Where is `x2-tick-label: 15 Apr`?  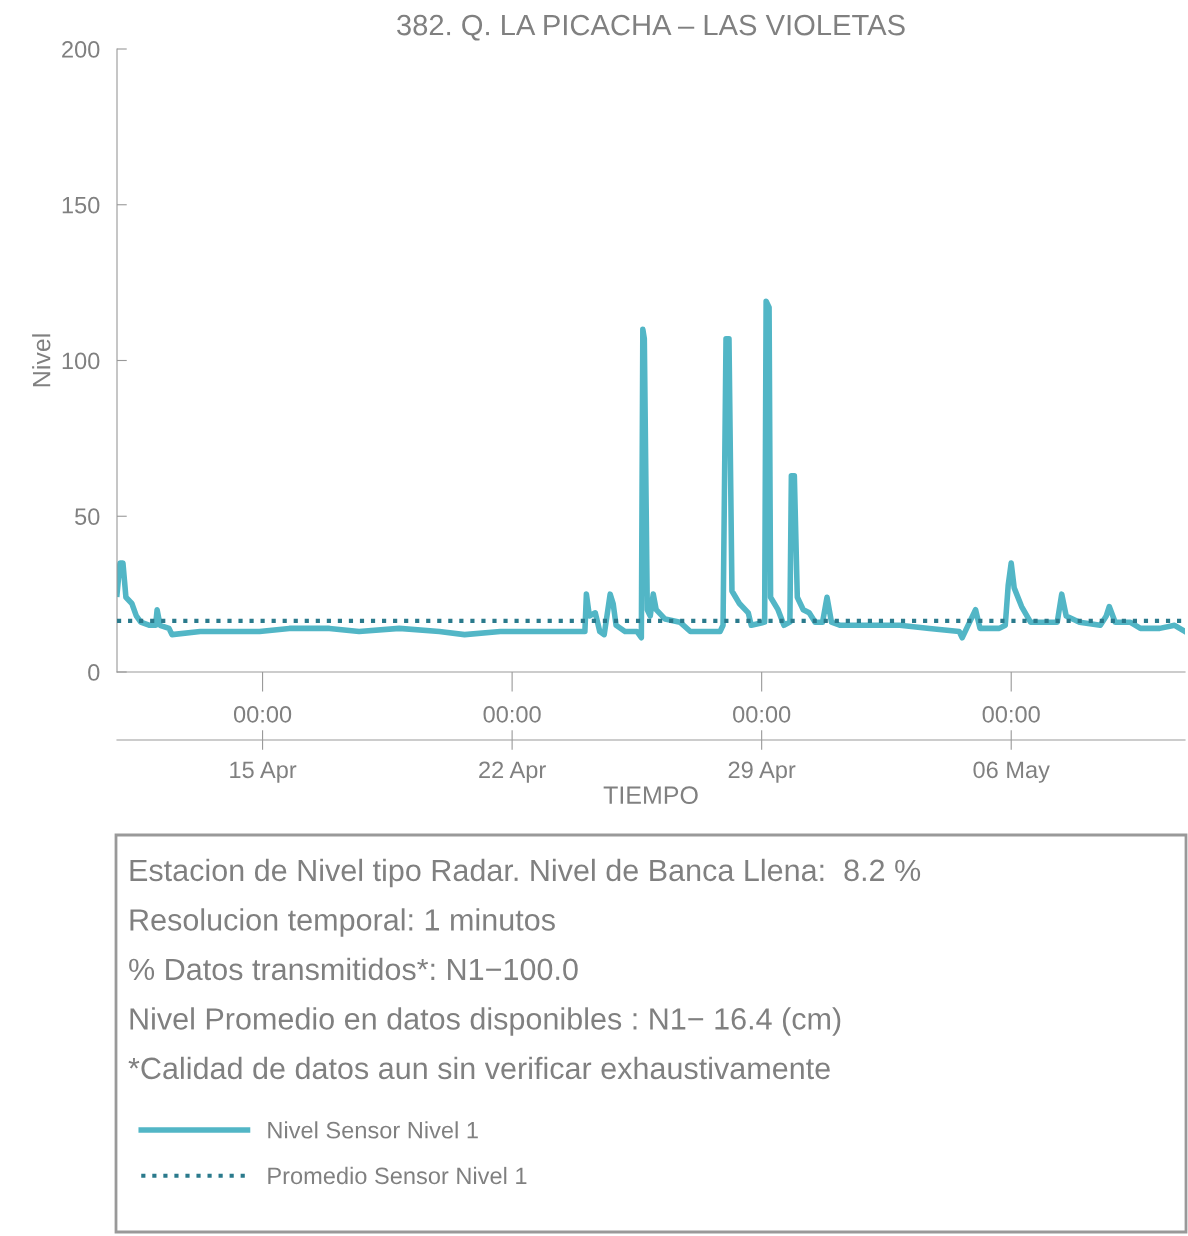 x2-tick-label: 15 Apr is located at coordinates (263, 772).